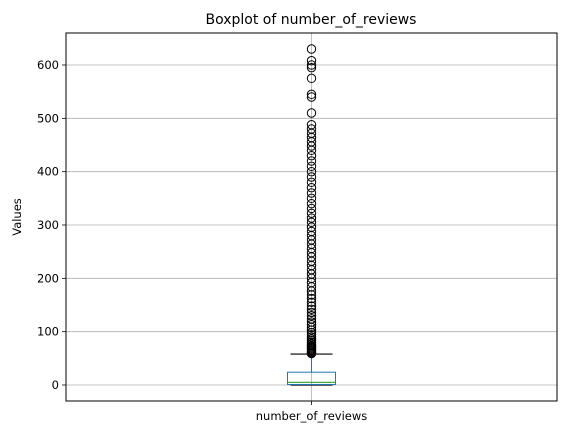  I want to click on y-tick-label: 600, so click(48, 65).